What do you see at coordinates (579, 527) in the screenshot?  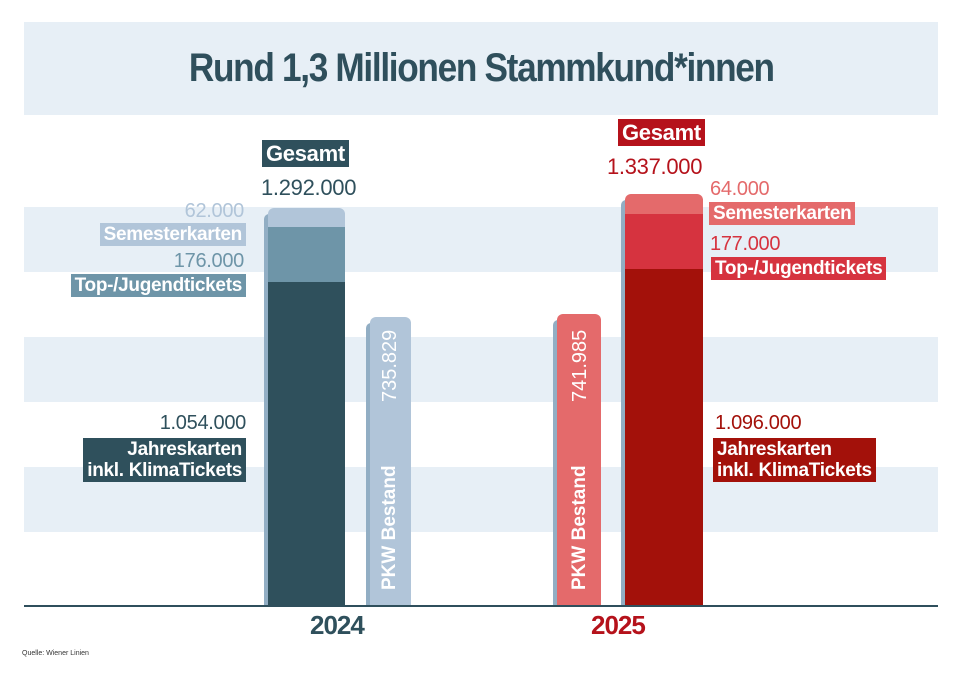 I see `pkw-label-2025: PKW Bestand` at bounding box center [579, 527].